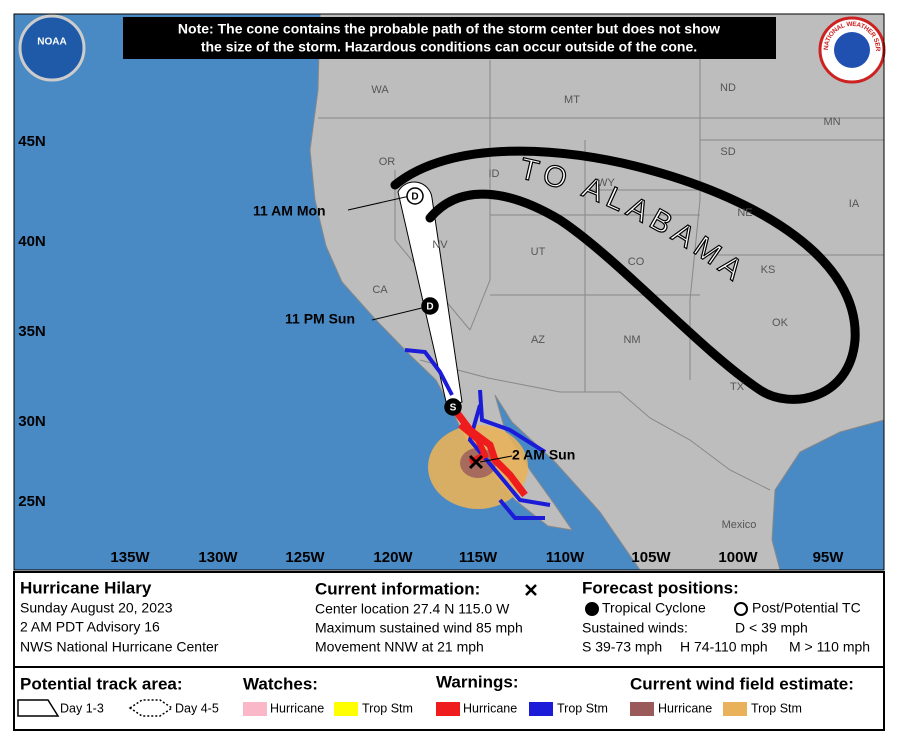  What do you see at coordinates (197, 708) in the screenshot?
I see `legend-label: Day 4-5` at bounding box center [197, 708].